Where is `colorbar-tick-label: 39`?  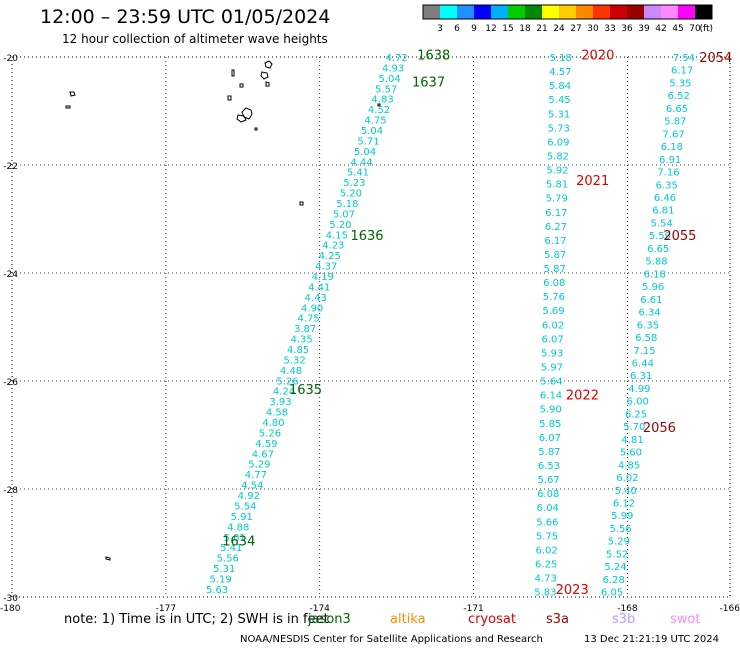
colorbar-tick-label: 39 is located at coordinates (644, 29).